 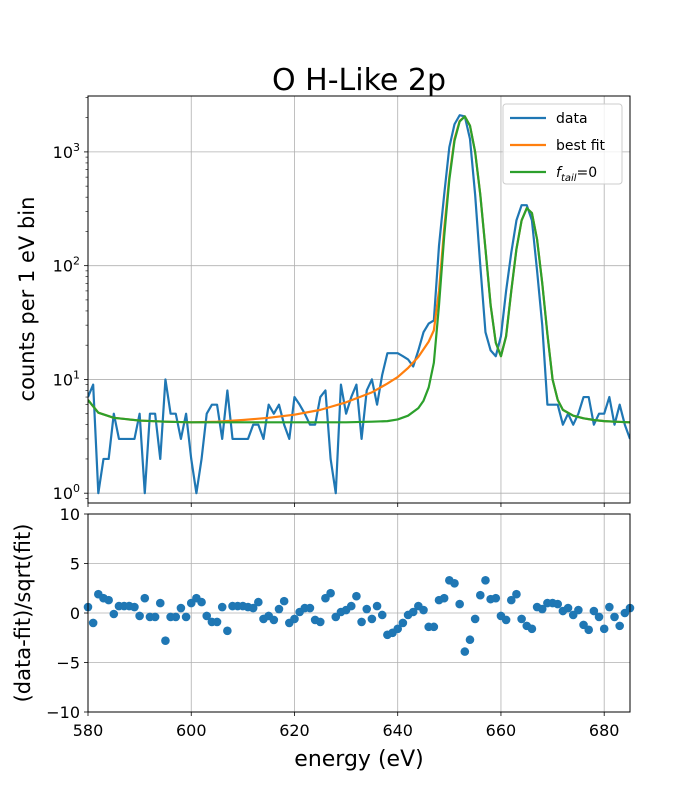 What do you see at coordinates (587, 173) in the screenshot?
I see `legend-label-rest: =0` at bounding box center [587, 173].